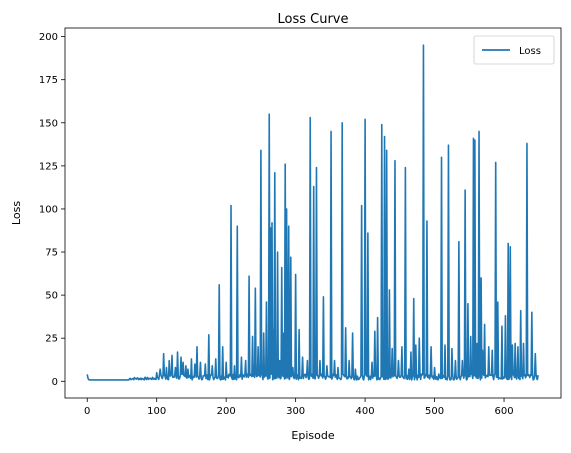  Describe the element at coordinates (51, 339) in the screenshot. I see `y-tick-label: 25` at that location.